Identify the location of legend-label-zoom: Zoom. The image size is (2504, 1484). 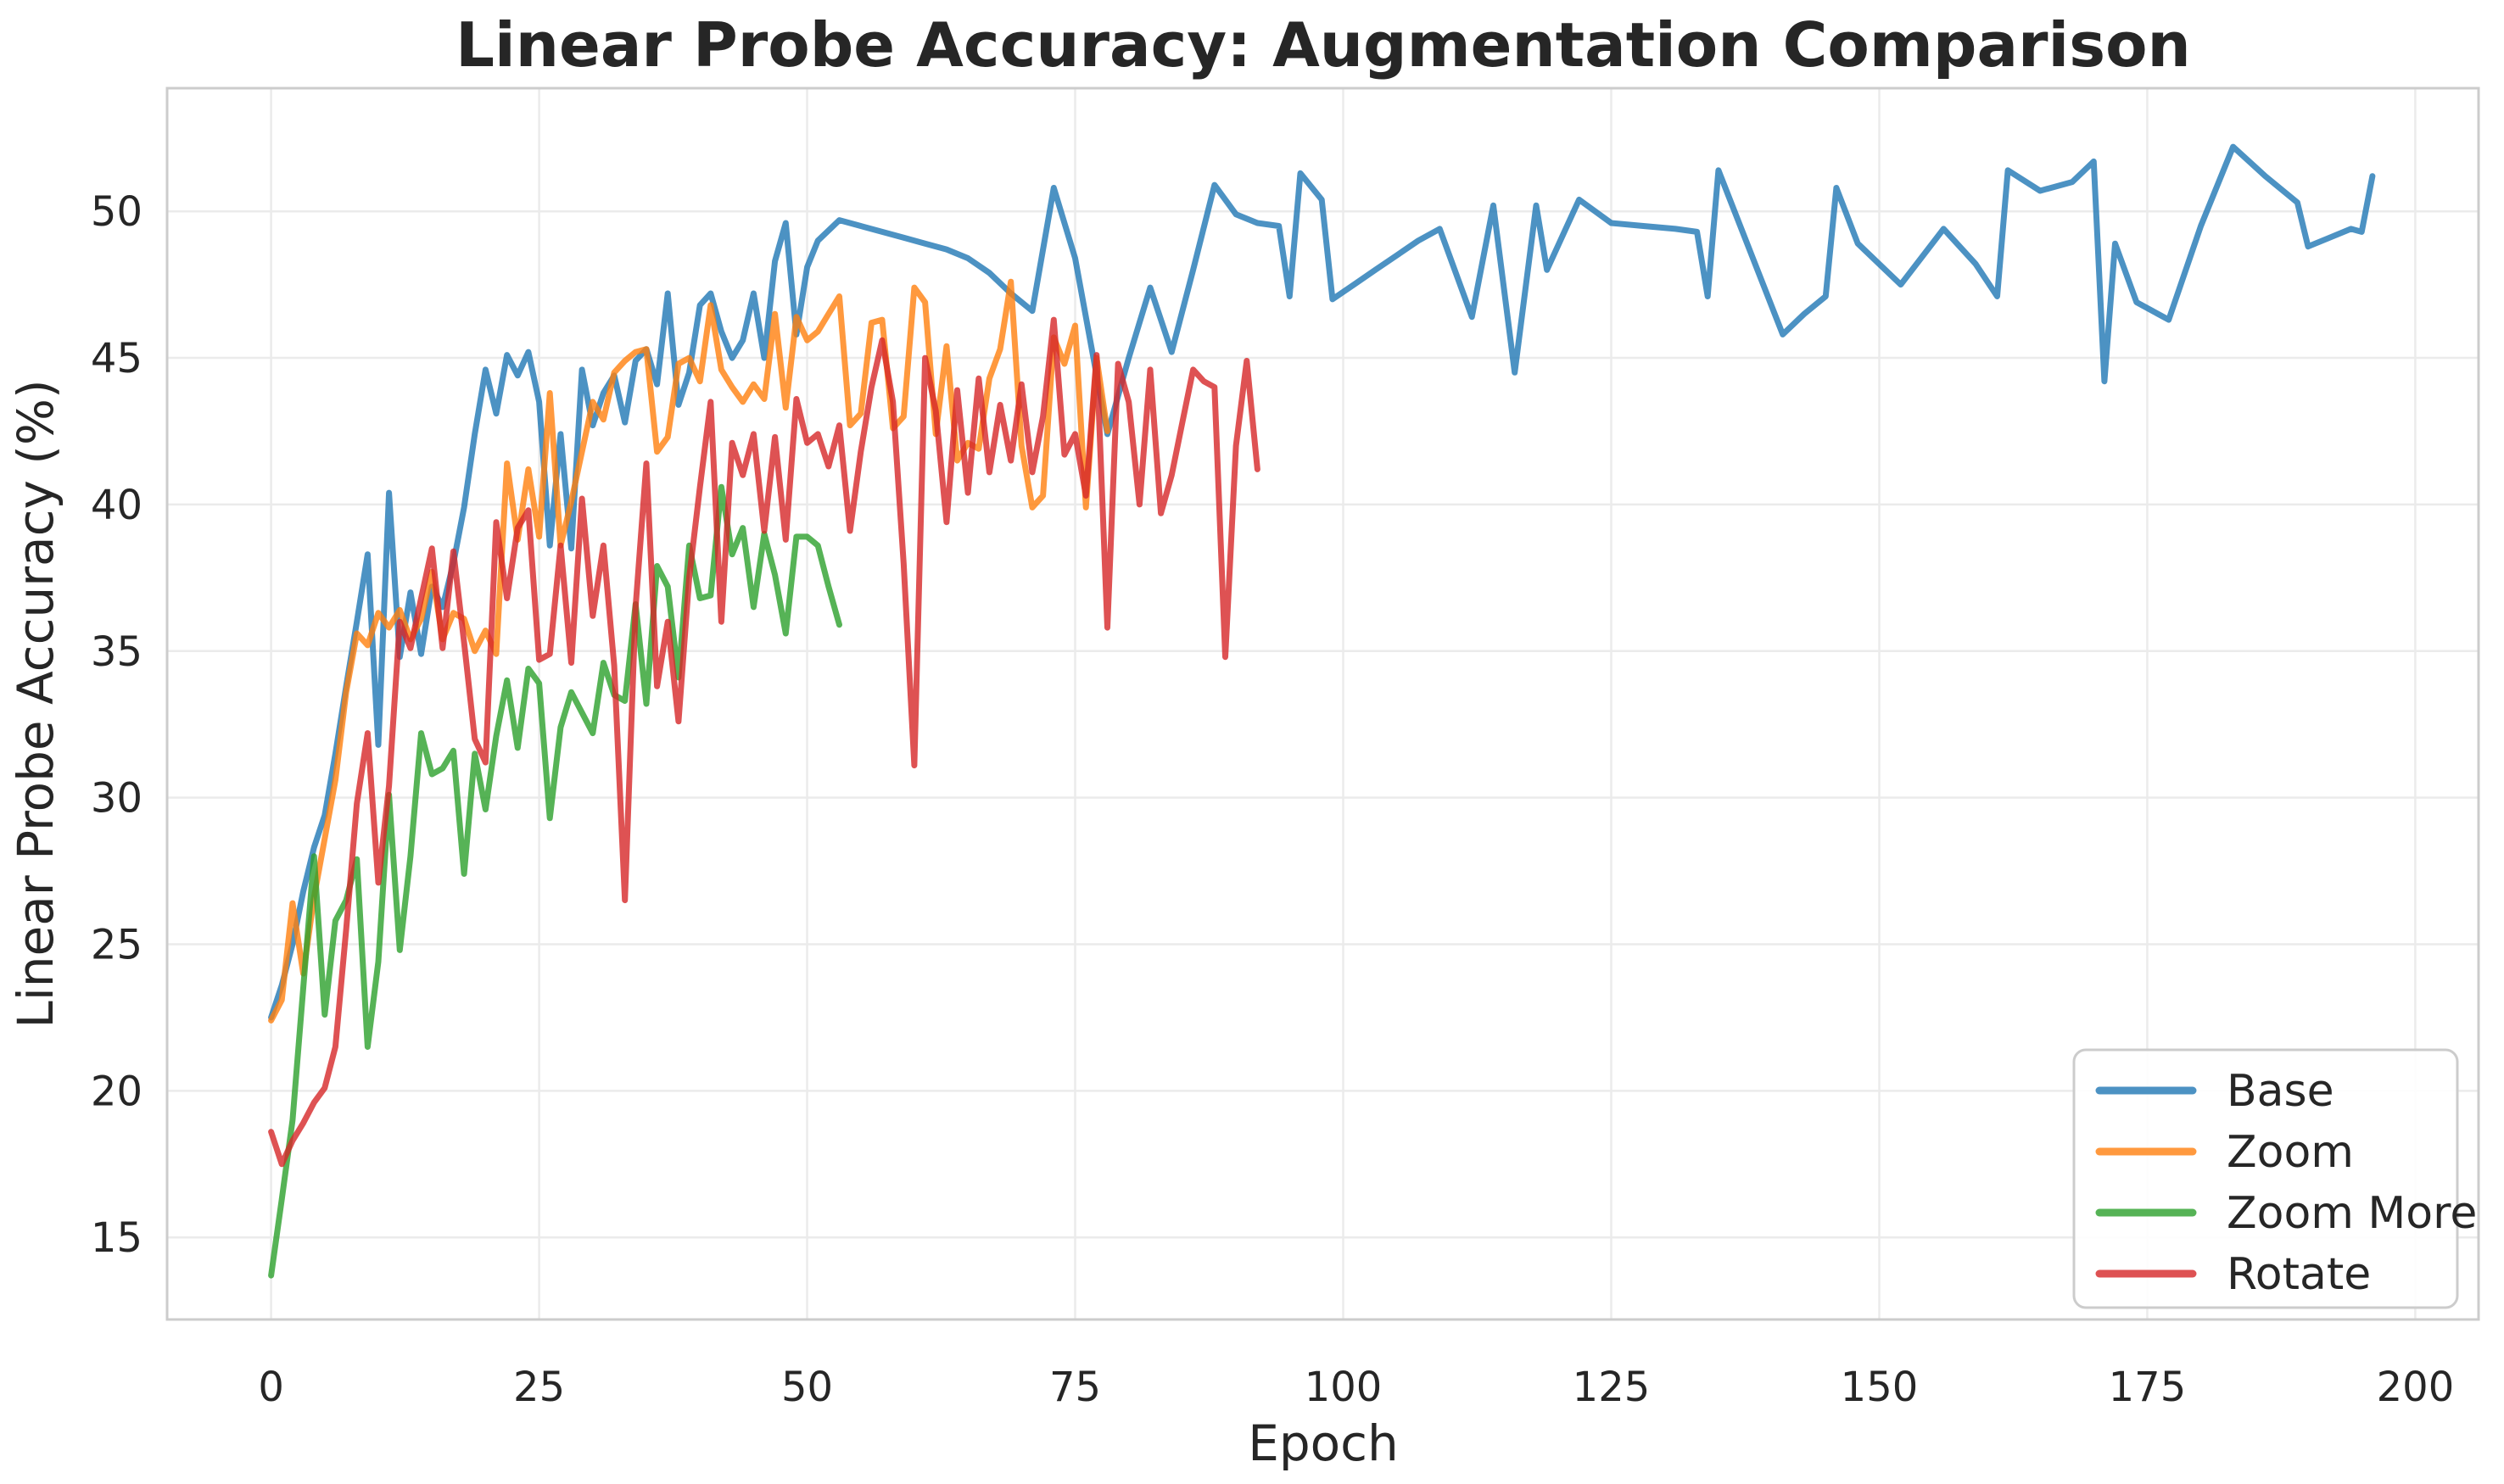
(2290, 1152).